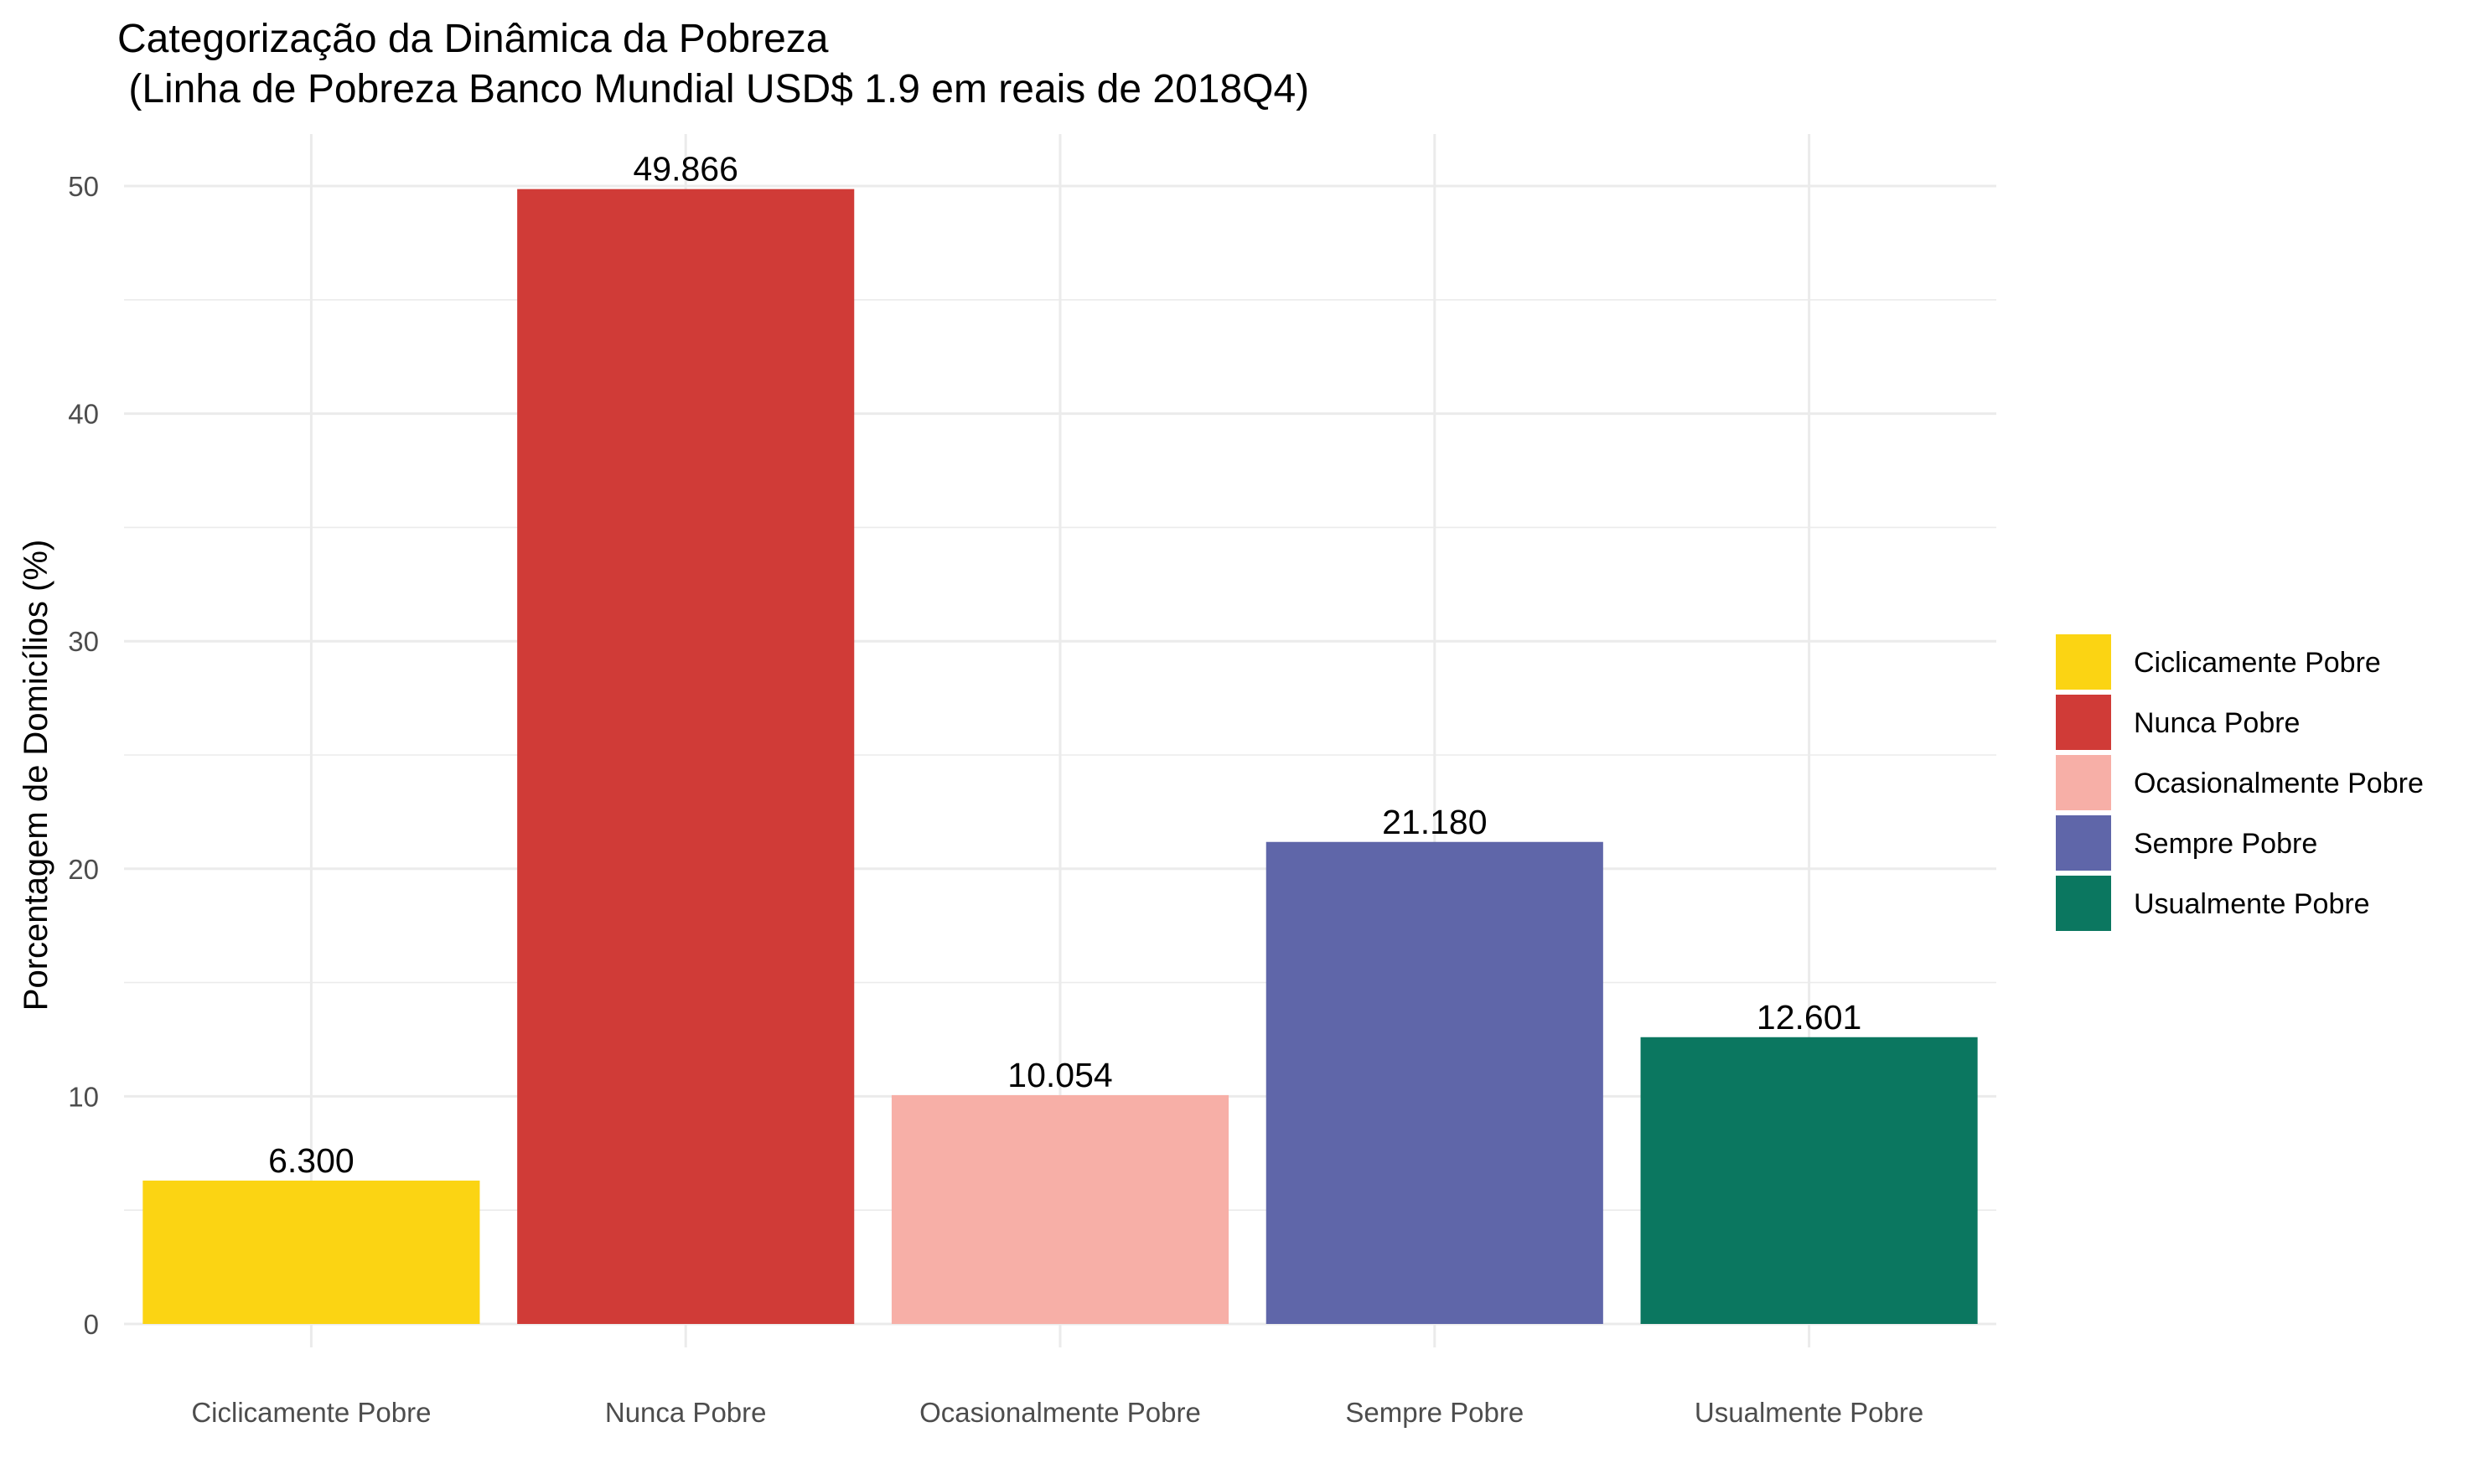 The height and width of the screenshot is (1484, 2474). I want to click on x-tick-label: Sempre Pobre, so click(1434, 1413).